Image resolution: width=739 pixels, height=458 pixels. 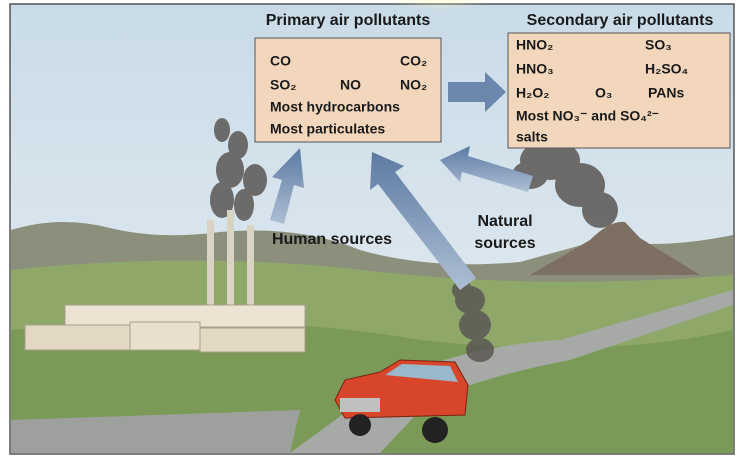 I want to click on pollutant: NO, so click(x=350, y=85).